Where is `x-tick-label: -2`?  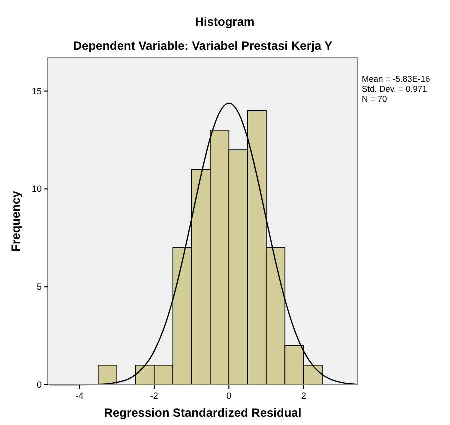
x-tick-label: -2 is located at coordinates (154, 396).